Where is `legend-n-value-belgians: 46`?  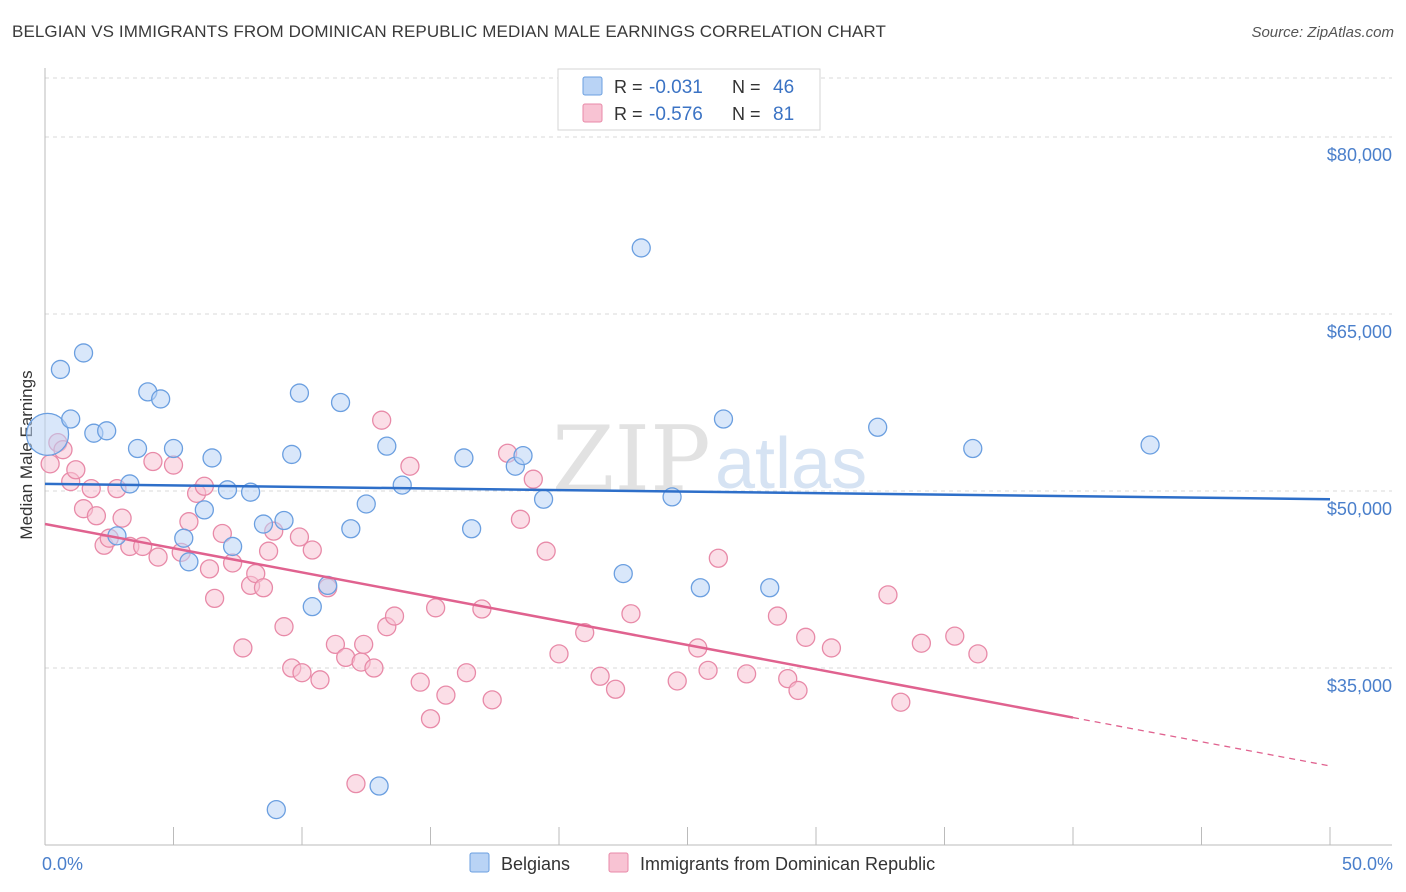
legend-n-value-belgians: 46 is located at coordinates (783, 87).